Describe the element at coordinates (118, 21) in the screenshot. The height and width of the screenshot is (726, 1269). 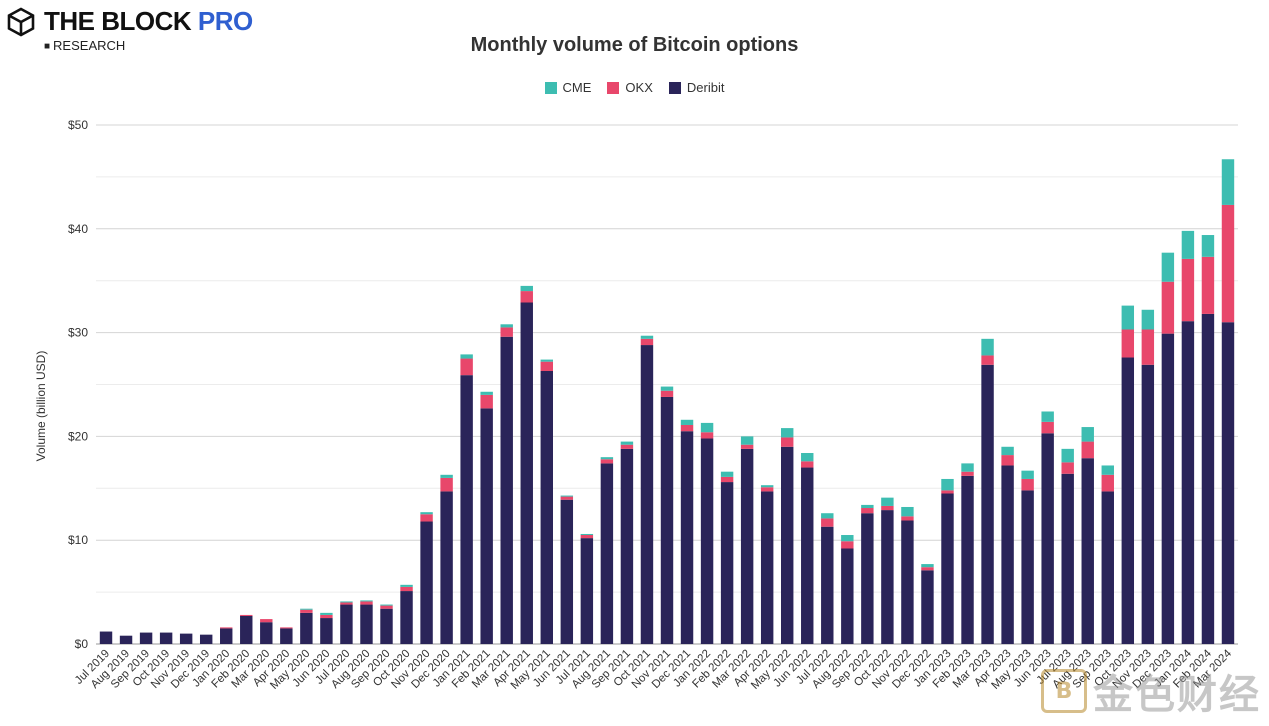
I see `brand-name-main: THE BLOCK` at that location.